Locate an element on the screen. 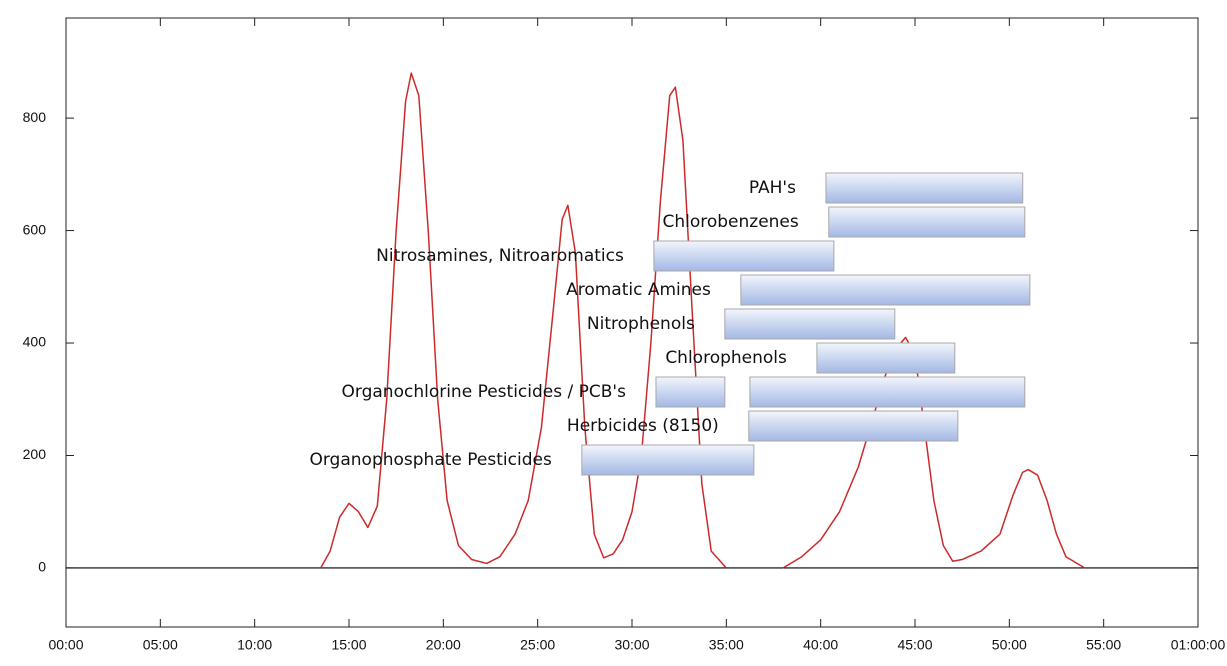 This screenshot has height=666, width=1227. range-label: Chlorophenols is located at coordinates (726, 358).